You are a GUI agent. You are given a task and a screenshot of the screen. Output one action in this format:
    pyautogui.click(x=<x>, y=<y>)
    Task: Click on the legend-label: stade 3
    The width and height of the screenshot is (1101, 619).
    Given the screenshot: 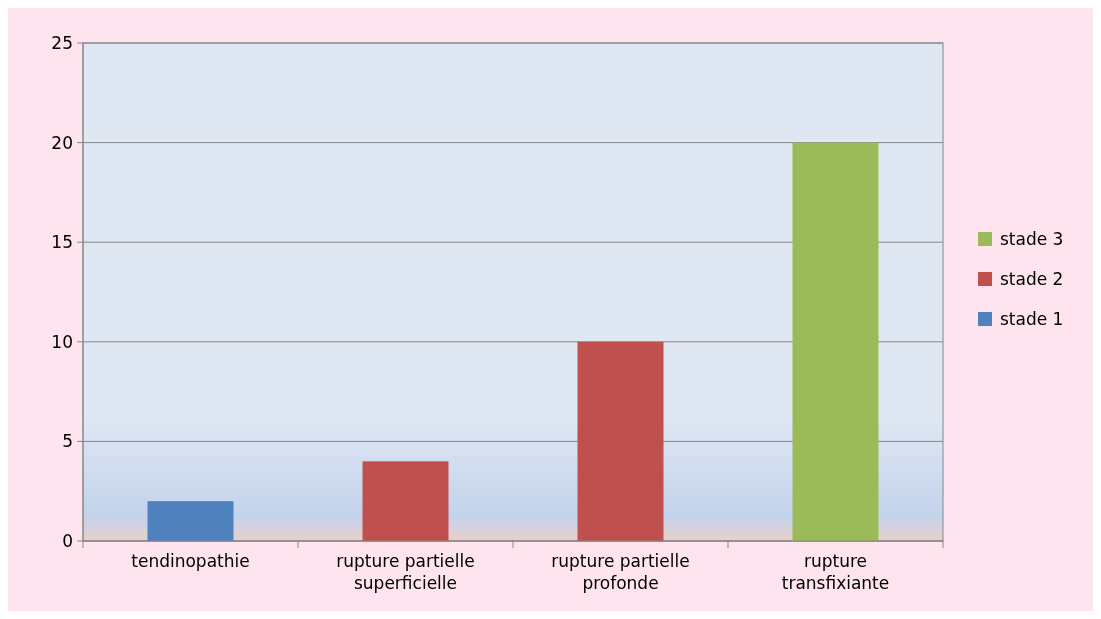 What is the action you would take?
    pyautogui.click(x=1032, y=238)
    